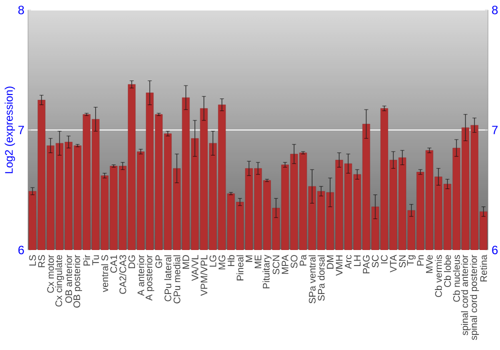 The image size is (500, 350). What do you see at coordinates (9, 130) in the screenshot?
I see `y-axis-title: Log2 (expression)` at bounding box center [9, 130].